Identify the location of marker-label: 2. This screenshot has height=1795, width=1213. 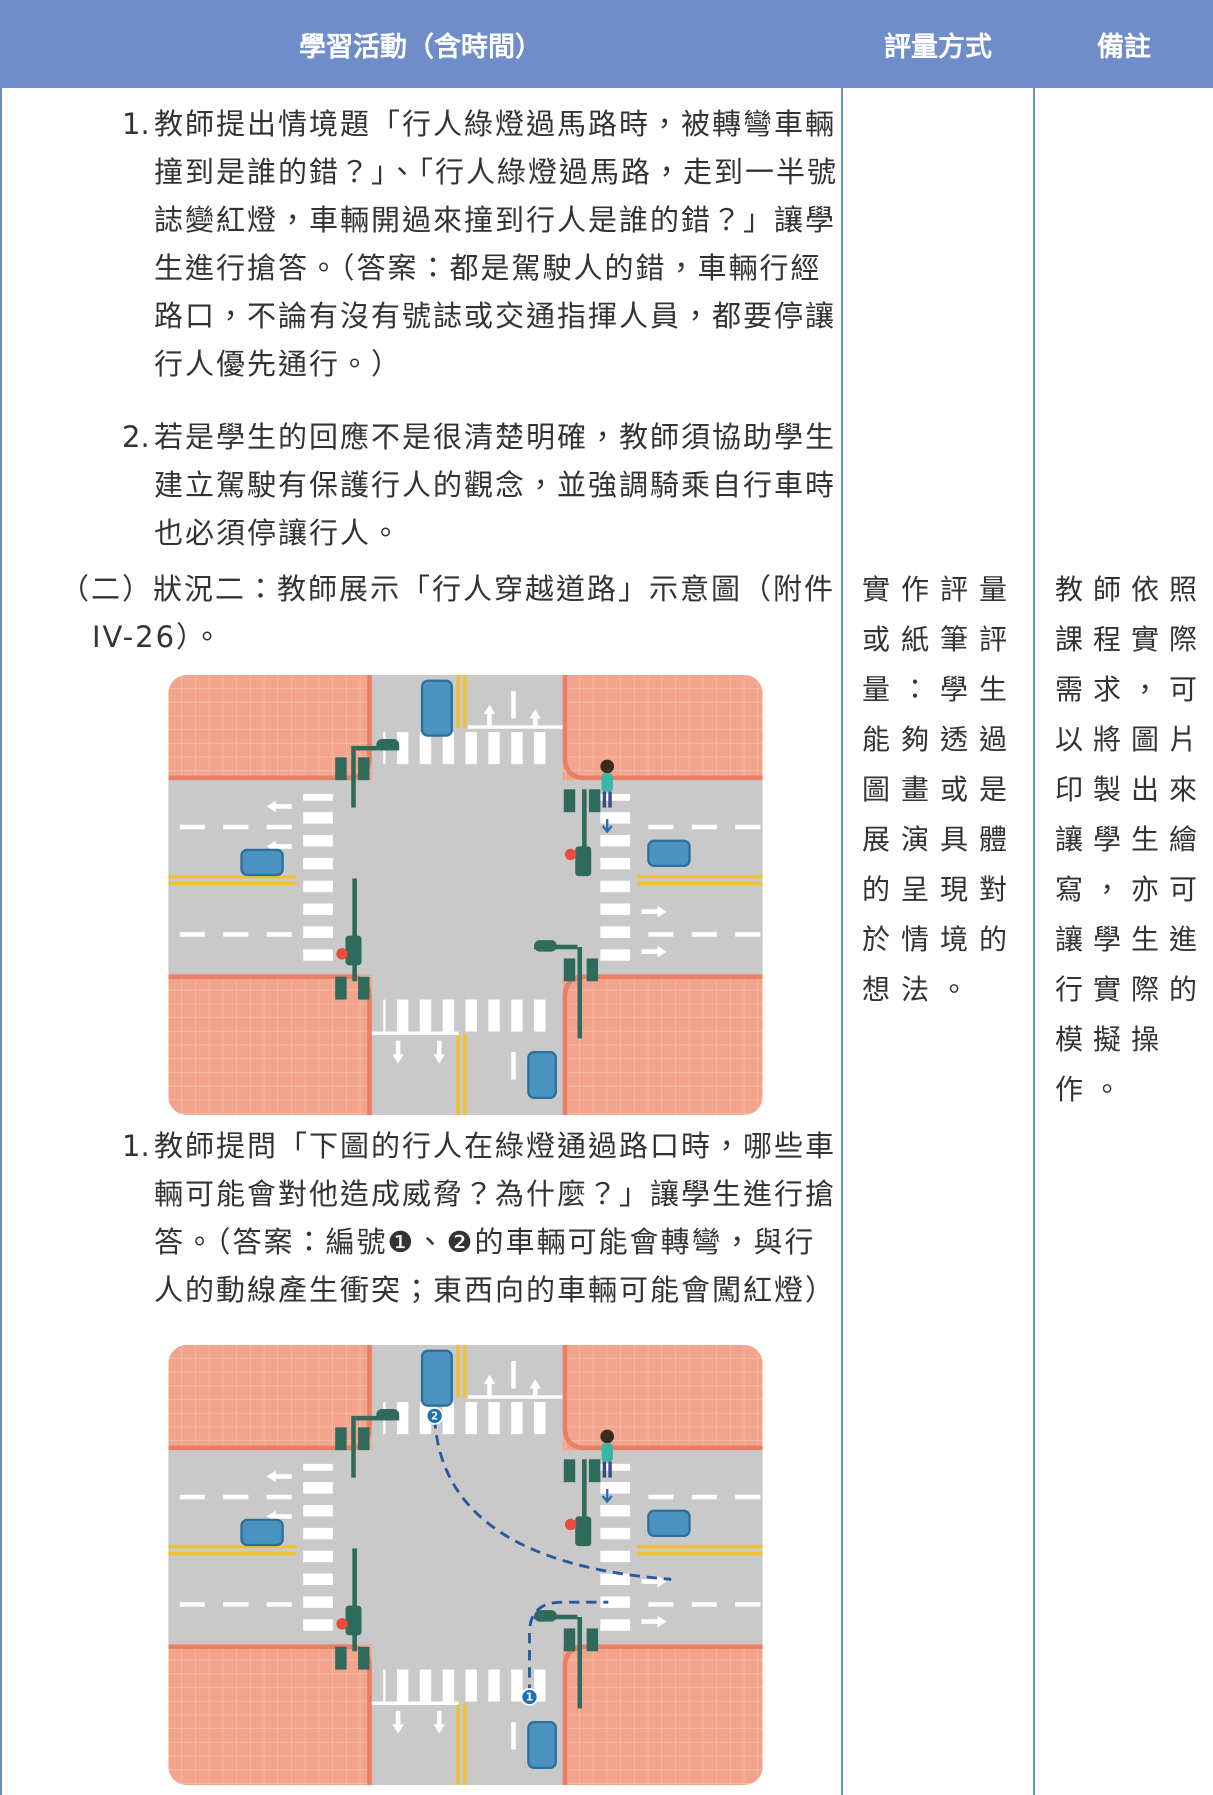
(434, 1416).